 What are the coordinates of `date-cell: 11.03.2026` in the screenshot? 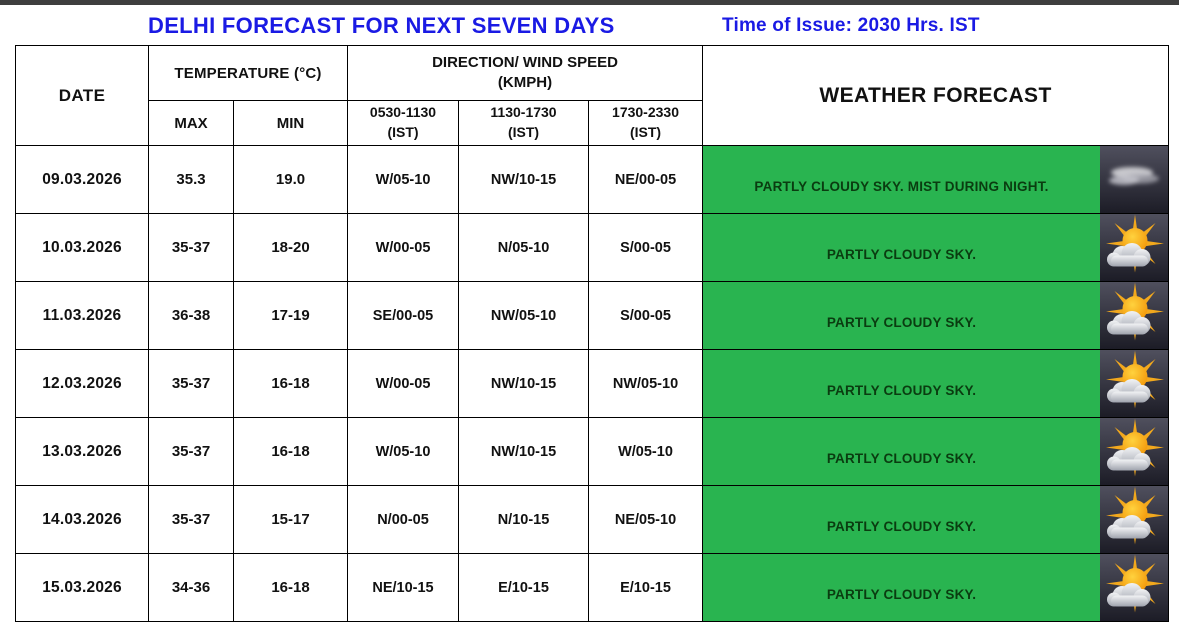 It's located at (82, 315).